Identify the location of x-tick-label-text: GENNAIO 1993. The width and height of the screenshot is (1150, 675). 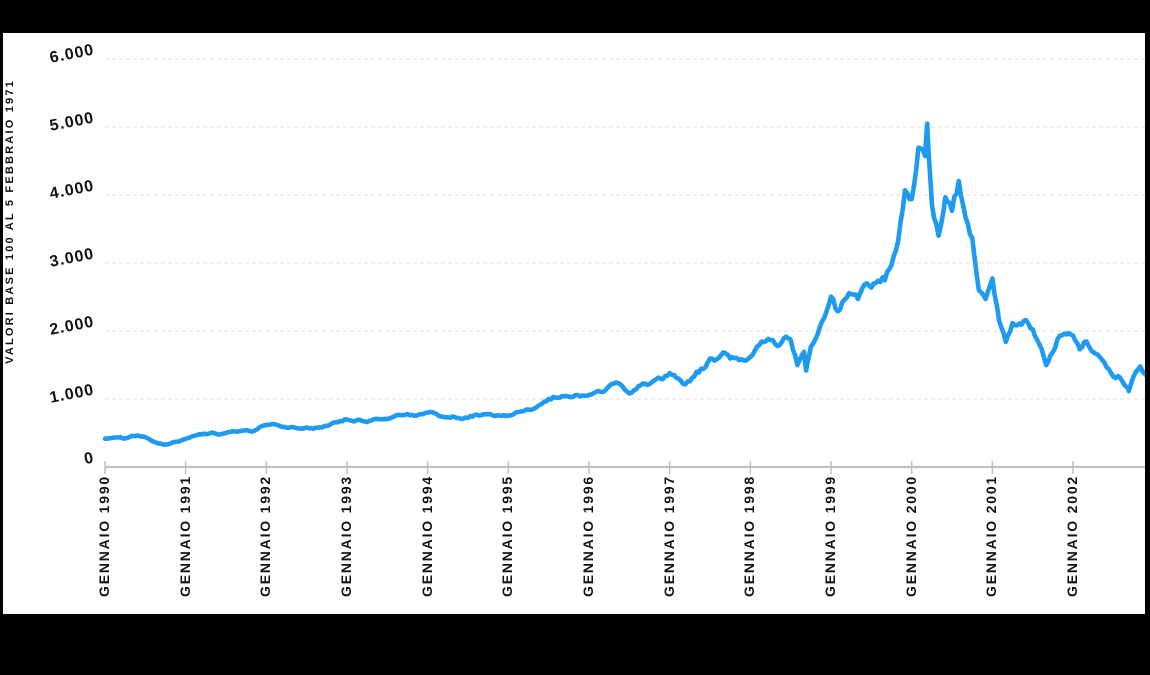
(346, 536).